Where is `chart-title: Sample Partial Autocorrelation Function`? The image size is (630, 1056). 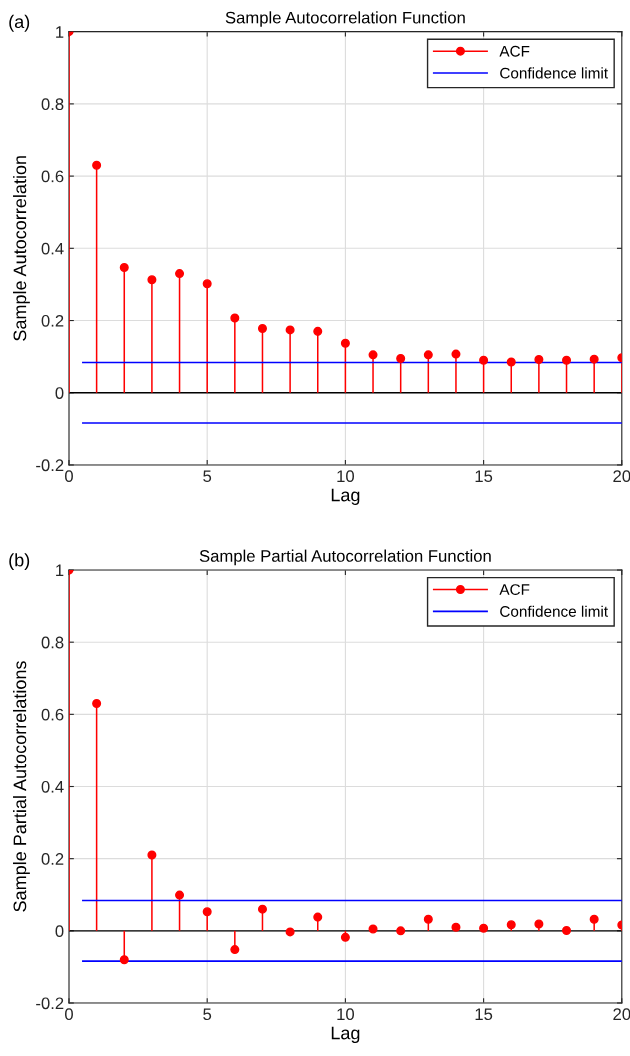 chart-title: Sample Partial Autocorrelation Function is located at coordinates (345, 557).